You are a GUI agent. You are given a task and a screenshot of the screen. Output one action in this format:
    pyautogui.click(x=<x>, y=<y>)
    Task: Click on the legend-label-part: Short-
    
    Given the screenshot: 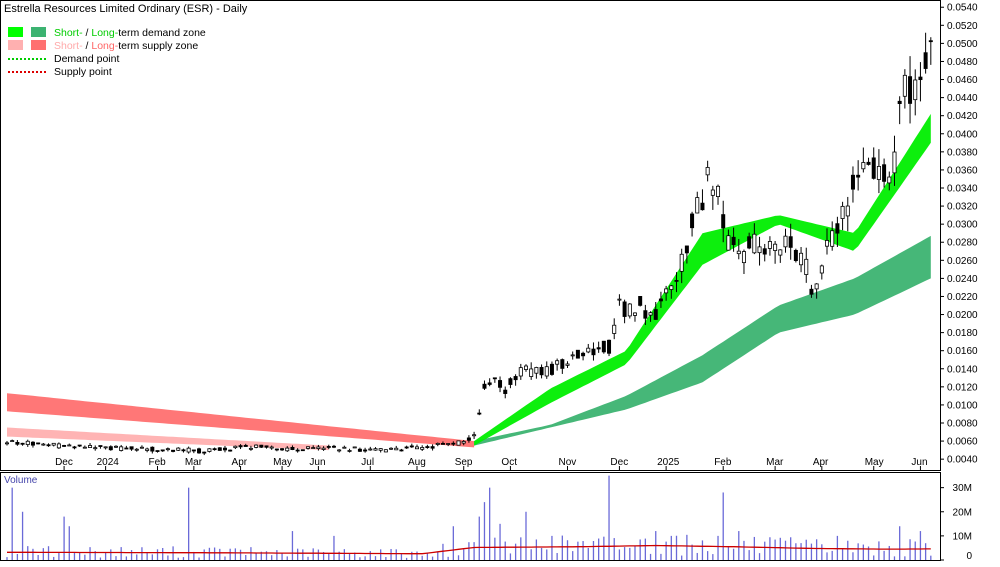 What is the action you would take?
    pyautogui.click(x=68, y=46)
    